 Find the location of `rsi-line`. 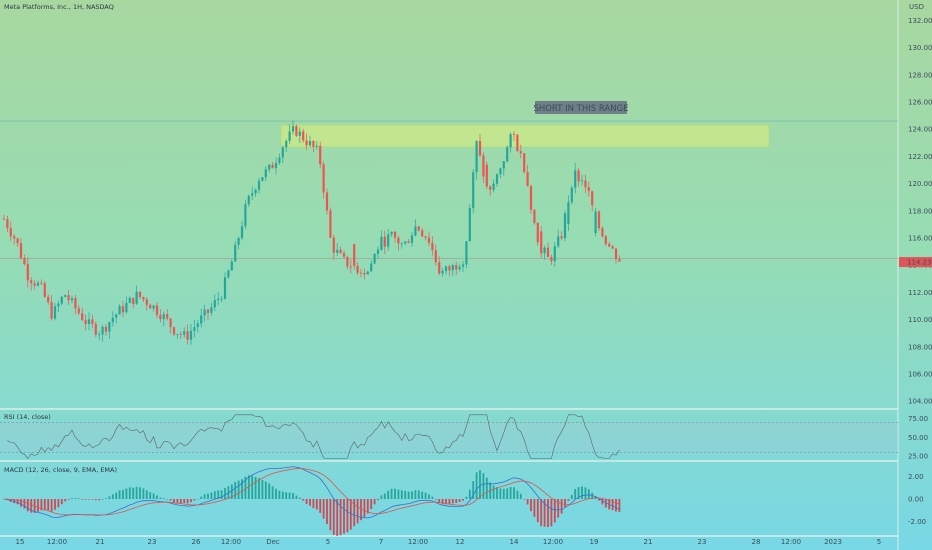

rsi-line is located at coordinates (313, 436).